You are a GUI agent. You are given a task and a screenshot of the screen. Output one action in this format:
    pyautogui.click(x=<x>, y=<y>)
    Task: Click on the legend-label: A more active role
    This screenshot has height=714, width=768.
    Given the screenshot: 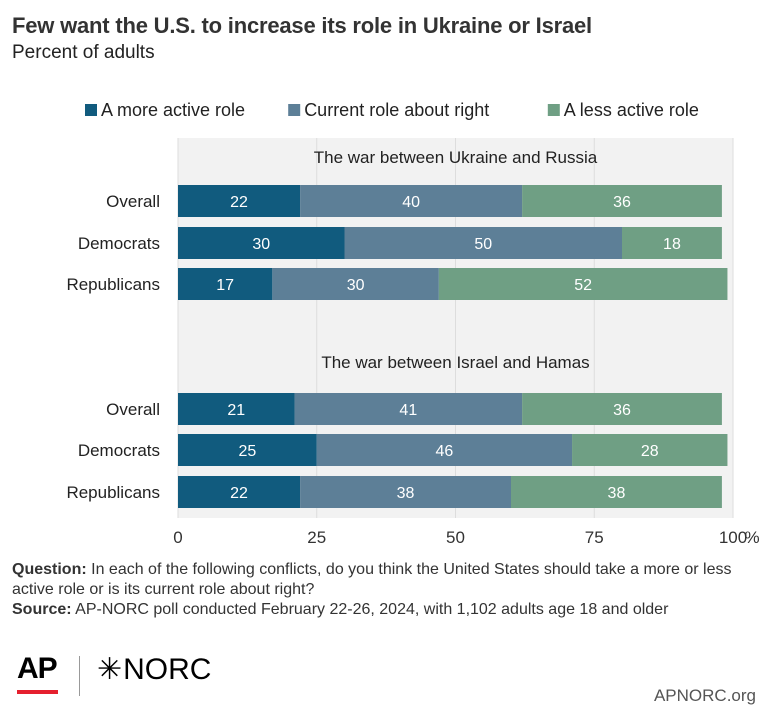 What is the action you would take?
    pyautogui.click(x=173, y=110)
    